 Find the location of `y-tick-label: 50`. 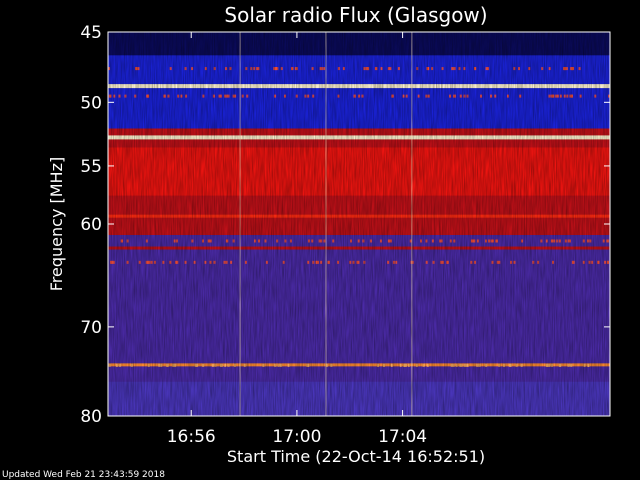

y-tick-label: 50 is located at coordinates (91, 103).